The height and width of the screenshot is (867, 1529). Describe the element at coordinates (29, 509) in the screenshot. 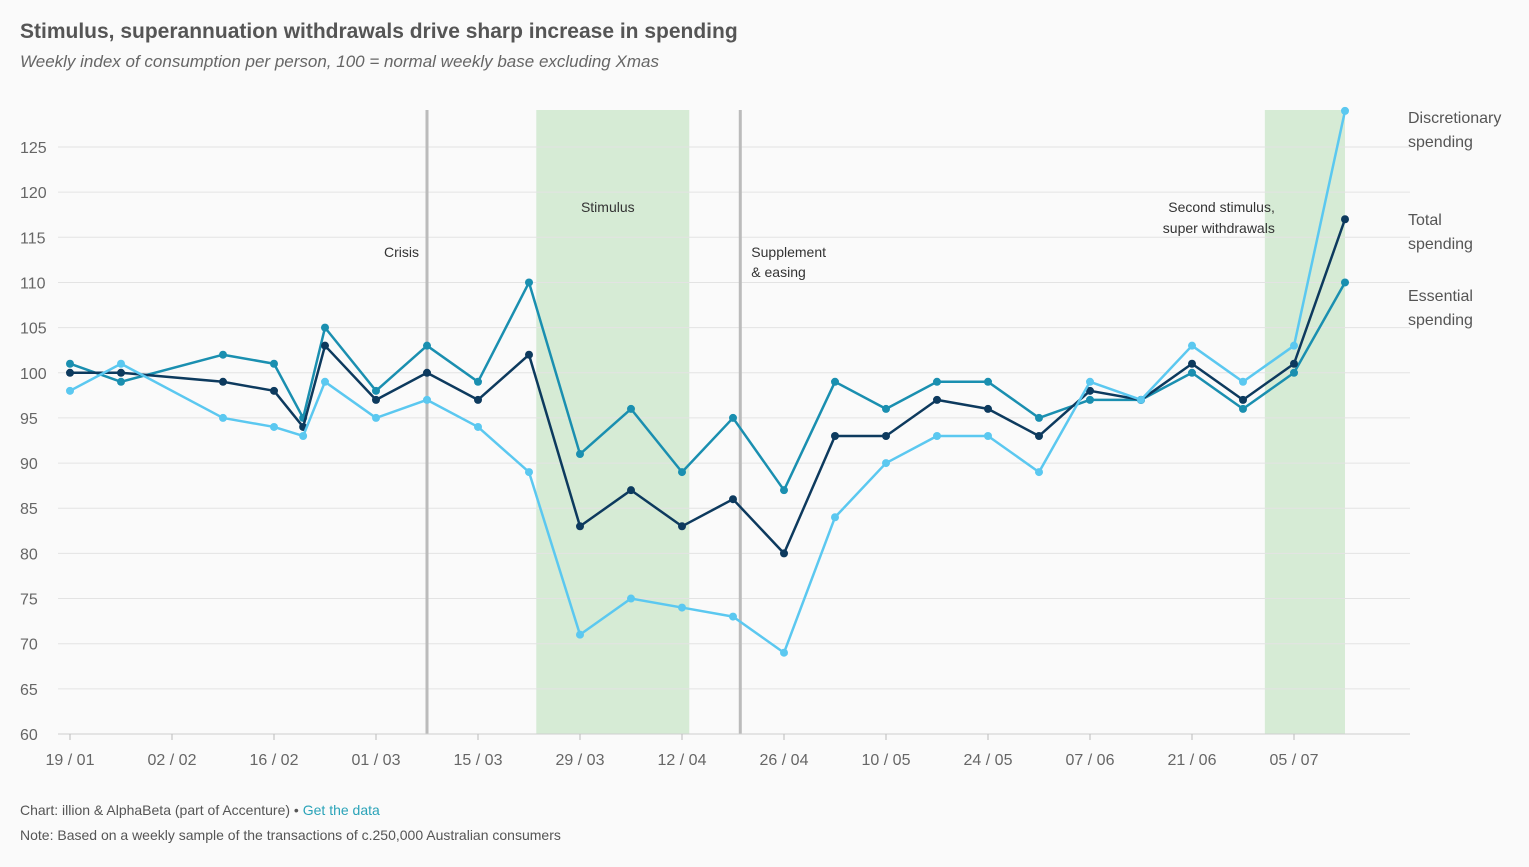

I see `y-tick-label-85: 85` at that location.